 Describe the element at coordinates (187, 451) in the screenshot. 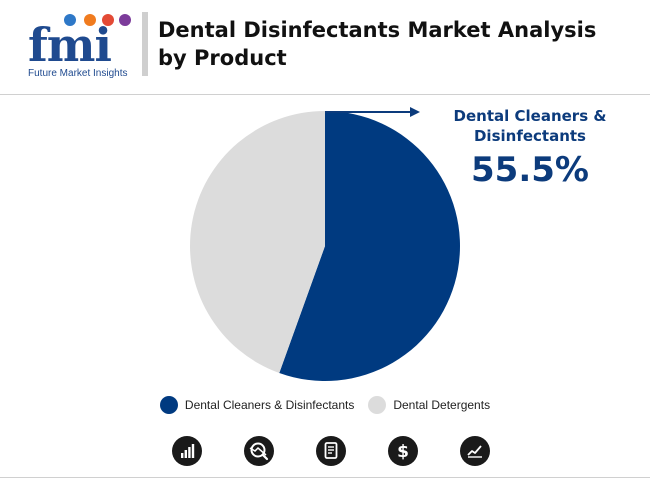

I see `bar-chart-icon` at that location.